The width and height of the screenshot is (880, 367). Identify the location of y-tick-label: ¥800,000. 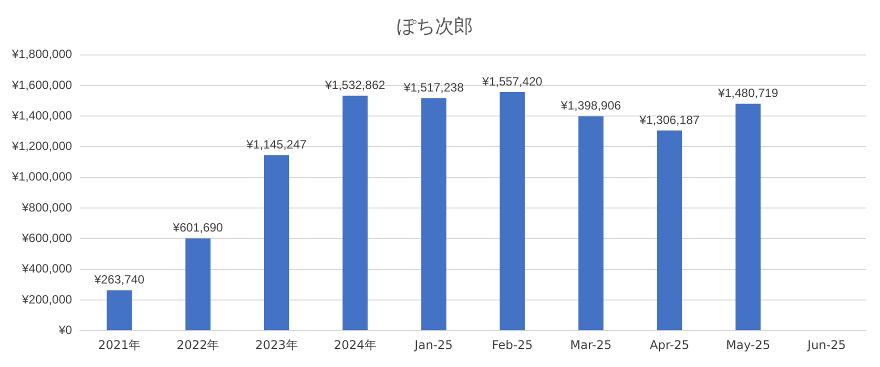
(46, 207).